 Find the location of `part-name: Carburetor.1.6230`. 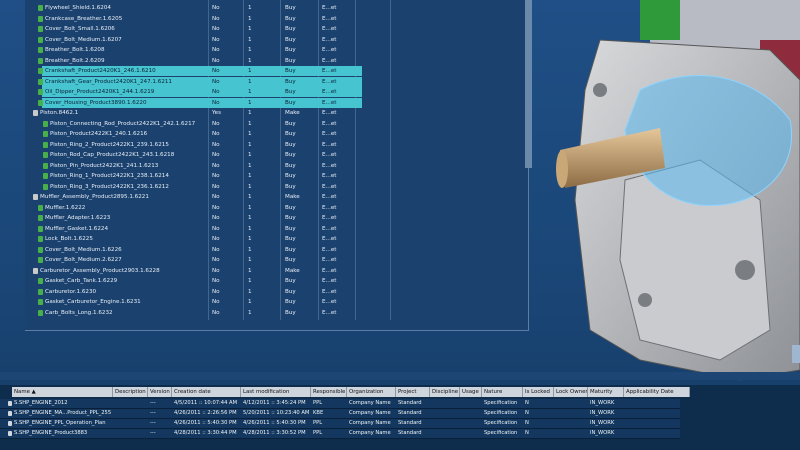

part-name: Carburetor.1.6230 is located at coordinates (71, 291).